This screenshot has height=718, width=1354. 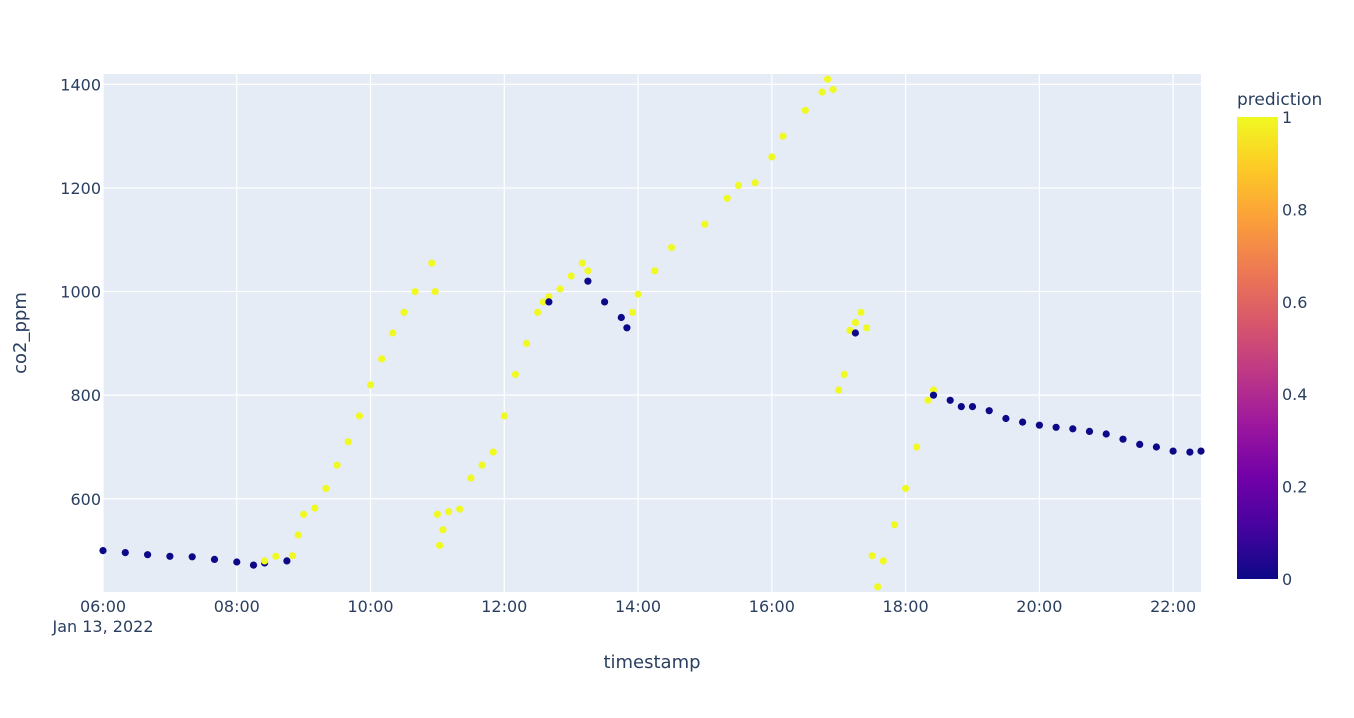 I want to click on colorbar-ticks: 0 0.2 0.4 0.6 0.8 1, so click(x=1294, y=348).